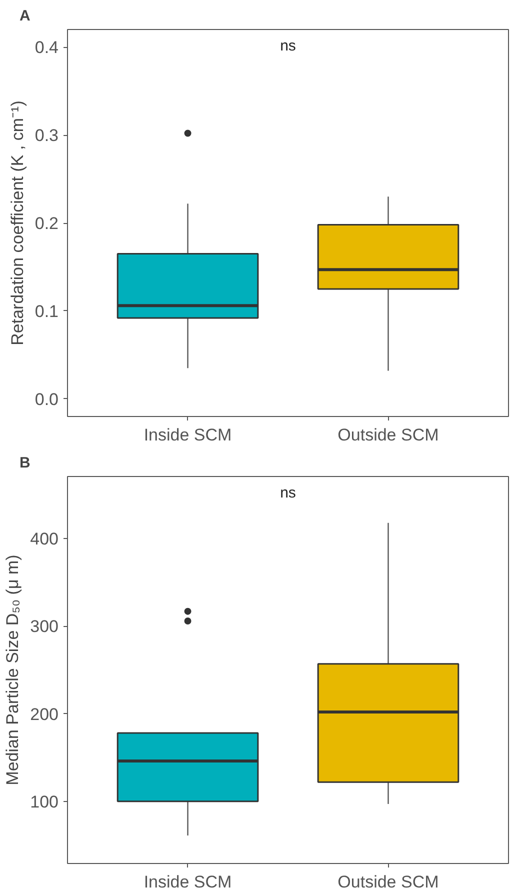 Image resolution: width=510 pixels, height=894 pixels. I want to click on y-tick-label: 100, so click(44, 802).